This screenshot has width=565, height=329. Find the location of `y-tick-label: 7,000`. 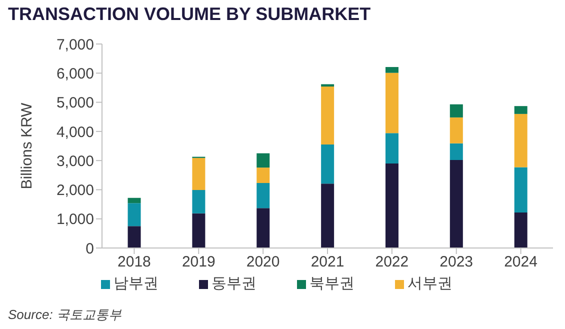

y-tick-label: 7,000 is located at coordinates (75, 45).